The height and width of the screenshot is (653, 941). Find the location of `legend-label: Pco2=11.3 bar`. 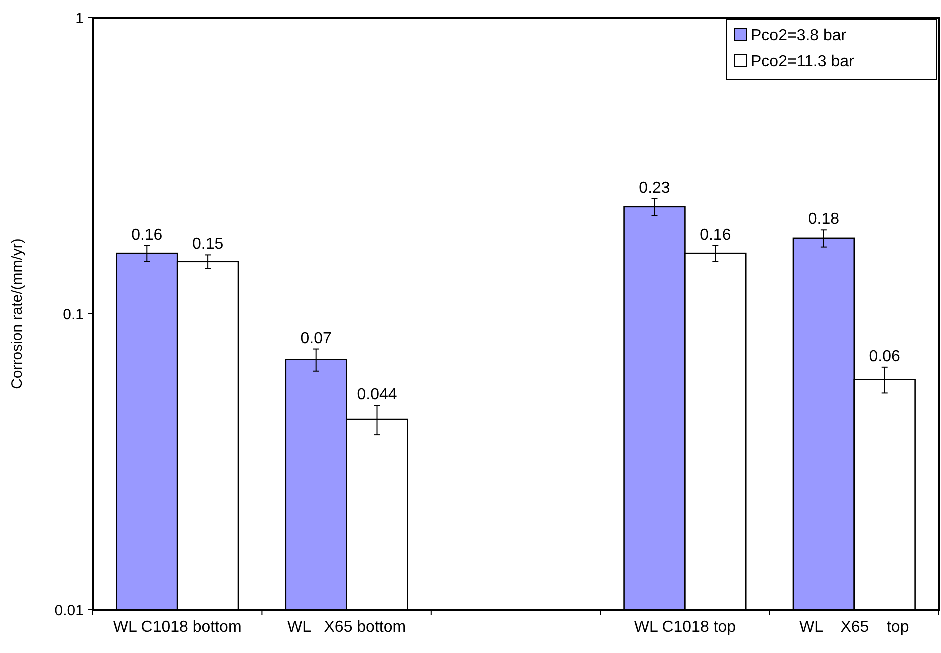

legend-label: Pco2=11.3 bar is located at coordinates (803, 62).